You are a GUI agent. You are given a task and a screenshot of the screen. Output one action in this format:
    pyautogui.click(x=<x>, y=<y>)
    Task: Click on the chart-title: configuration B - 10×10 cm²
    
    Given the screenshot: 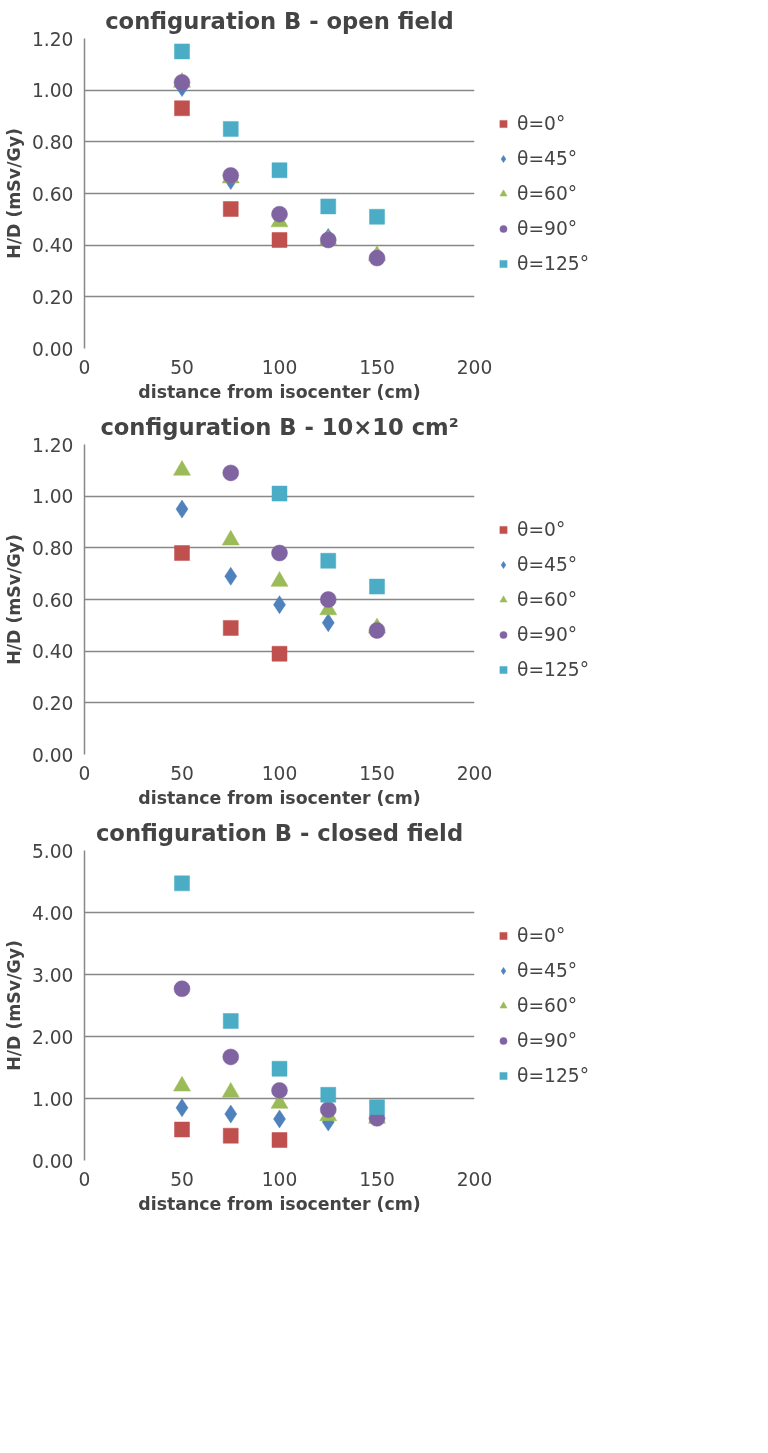 What is the action you would take?
    pyautogui.click(x=279, y=426)
    